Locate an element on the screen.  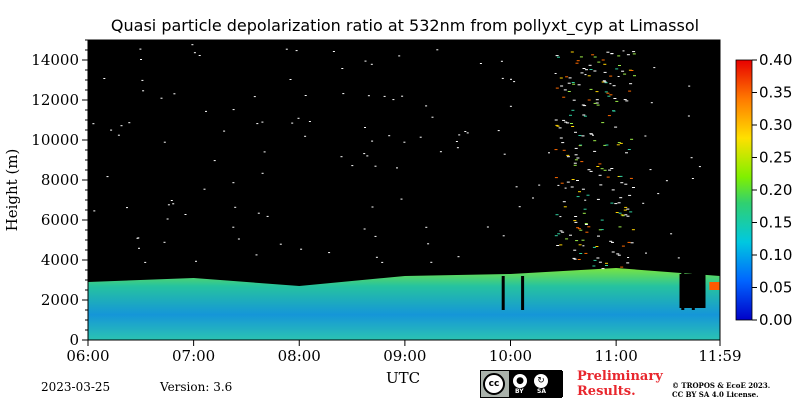
colorbar-tick-label: 0.05 is located at coordinates (775, 288).